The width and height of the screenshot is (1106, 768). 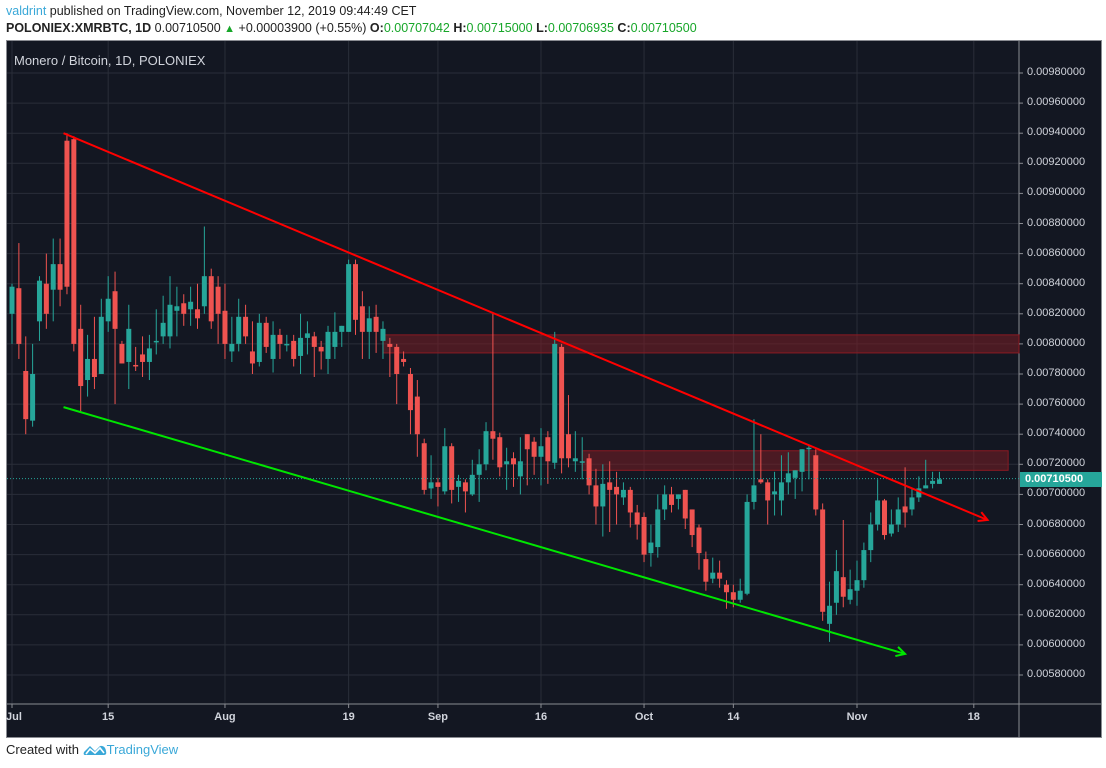 What do you see at coordinates (1061, 479) in the screenshot?
I see `current-price-tag: 0.00710500` at bounding box center [1061, 479].